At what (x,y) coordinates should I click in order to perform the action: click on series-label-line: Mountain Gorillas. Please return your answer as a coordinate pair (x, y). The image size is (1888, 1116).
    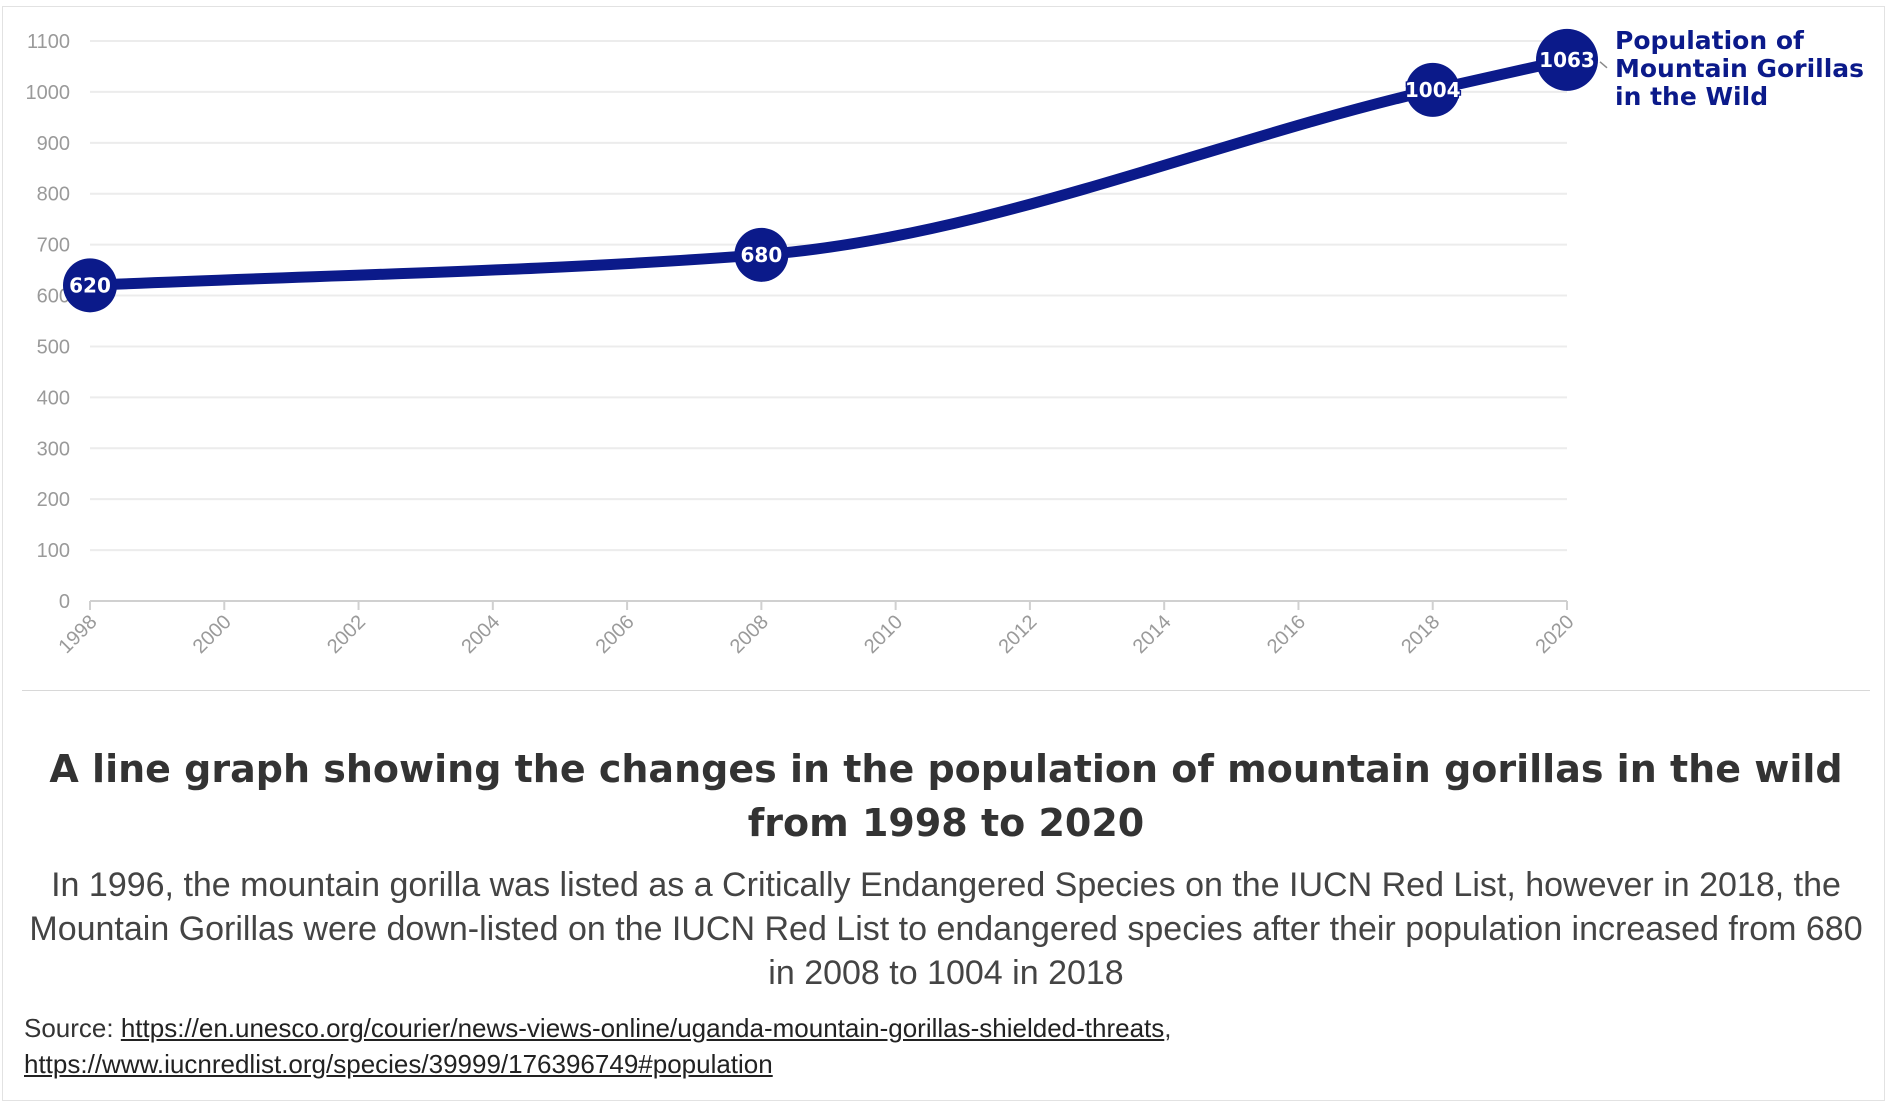
    Looking at the image, I should click on (1739, 68).